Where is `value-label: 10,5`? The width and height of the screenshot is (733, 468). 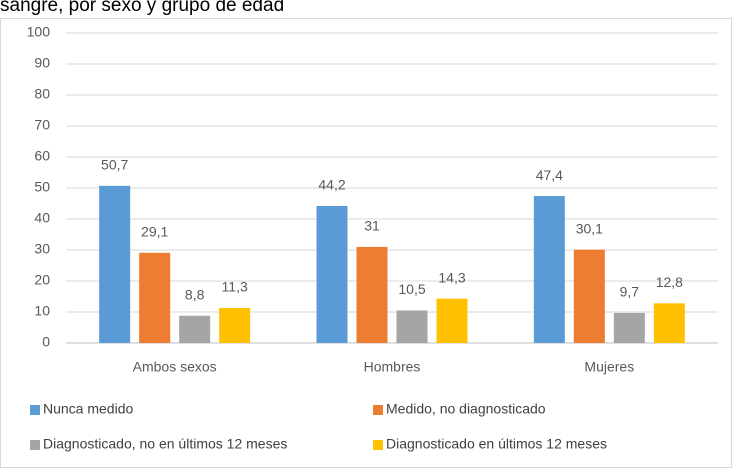 value-label: 10,5 is located at coordinates (411, 289).